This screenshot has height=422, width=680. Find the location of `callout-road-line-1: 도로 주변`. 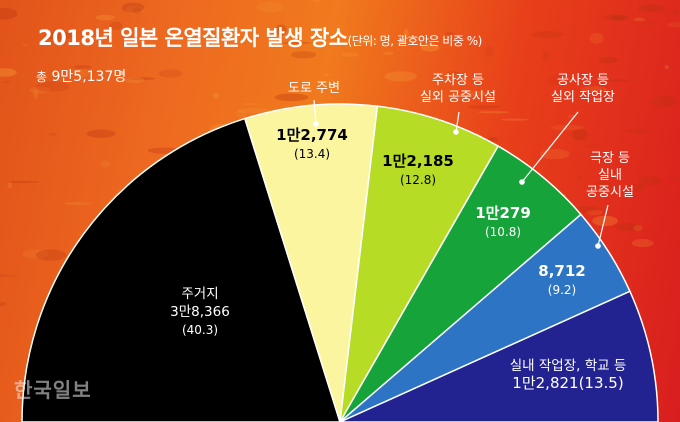

callout-road-line-1: 도로 주변 is located at coordinates (314, 88).